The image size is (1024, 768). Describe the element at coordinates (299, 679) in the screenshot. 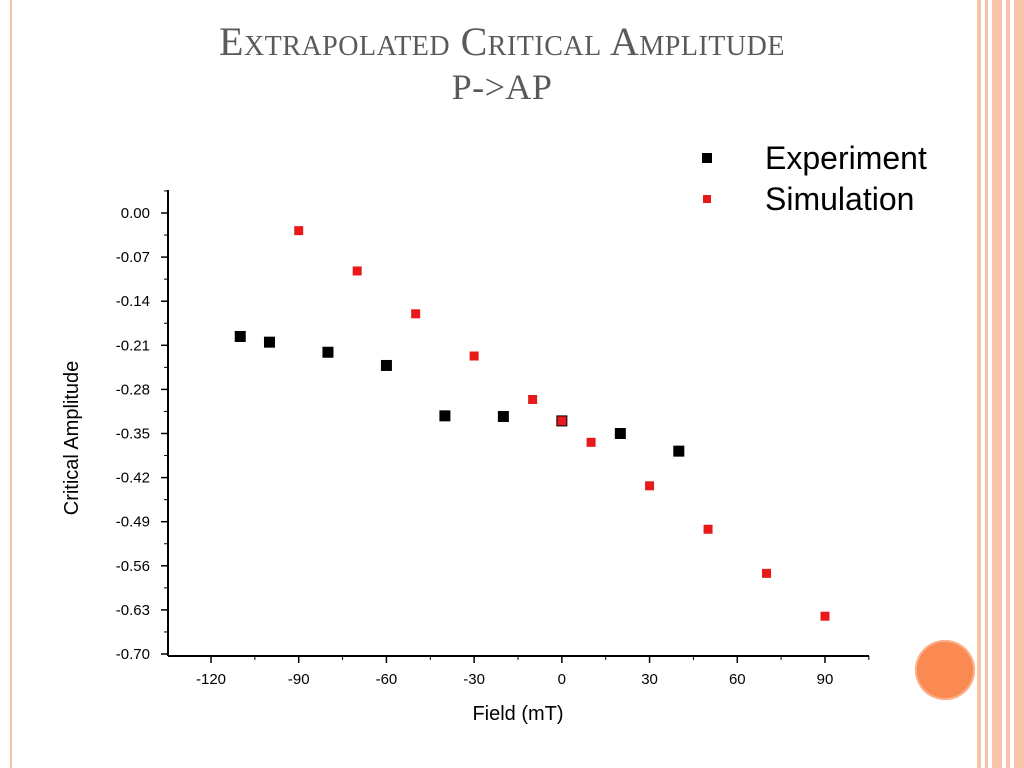

I see `x-tick-label: -90` at that location.